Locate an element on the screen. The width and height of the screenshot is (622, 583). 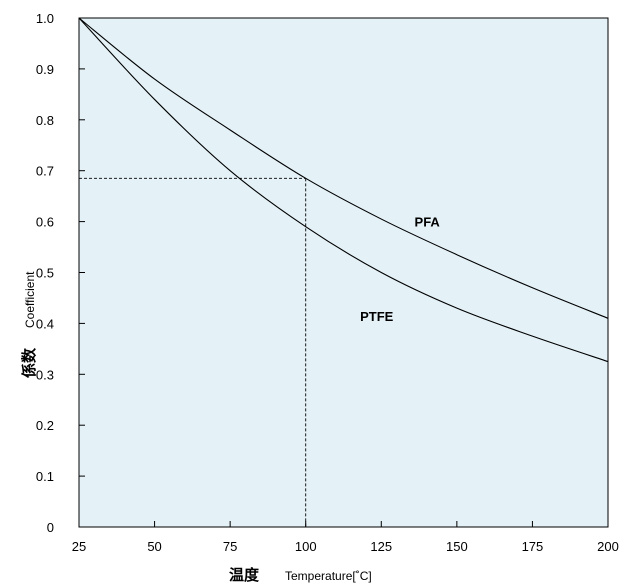
y-tick-label: 0 is located at coordinates (50, 527).